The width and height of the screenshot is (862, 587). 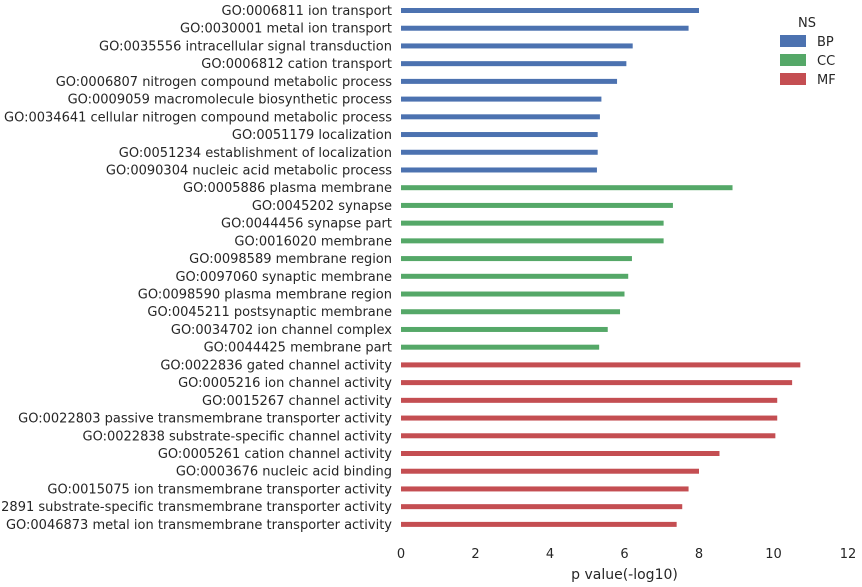 I want to click on legend-label-cc: CC, so click(x=826, y=61).